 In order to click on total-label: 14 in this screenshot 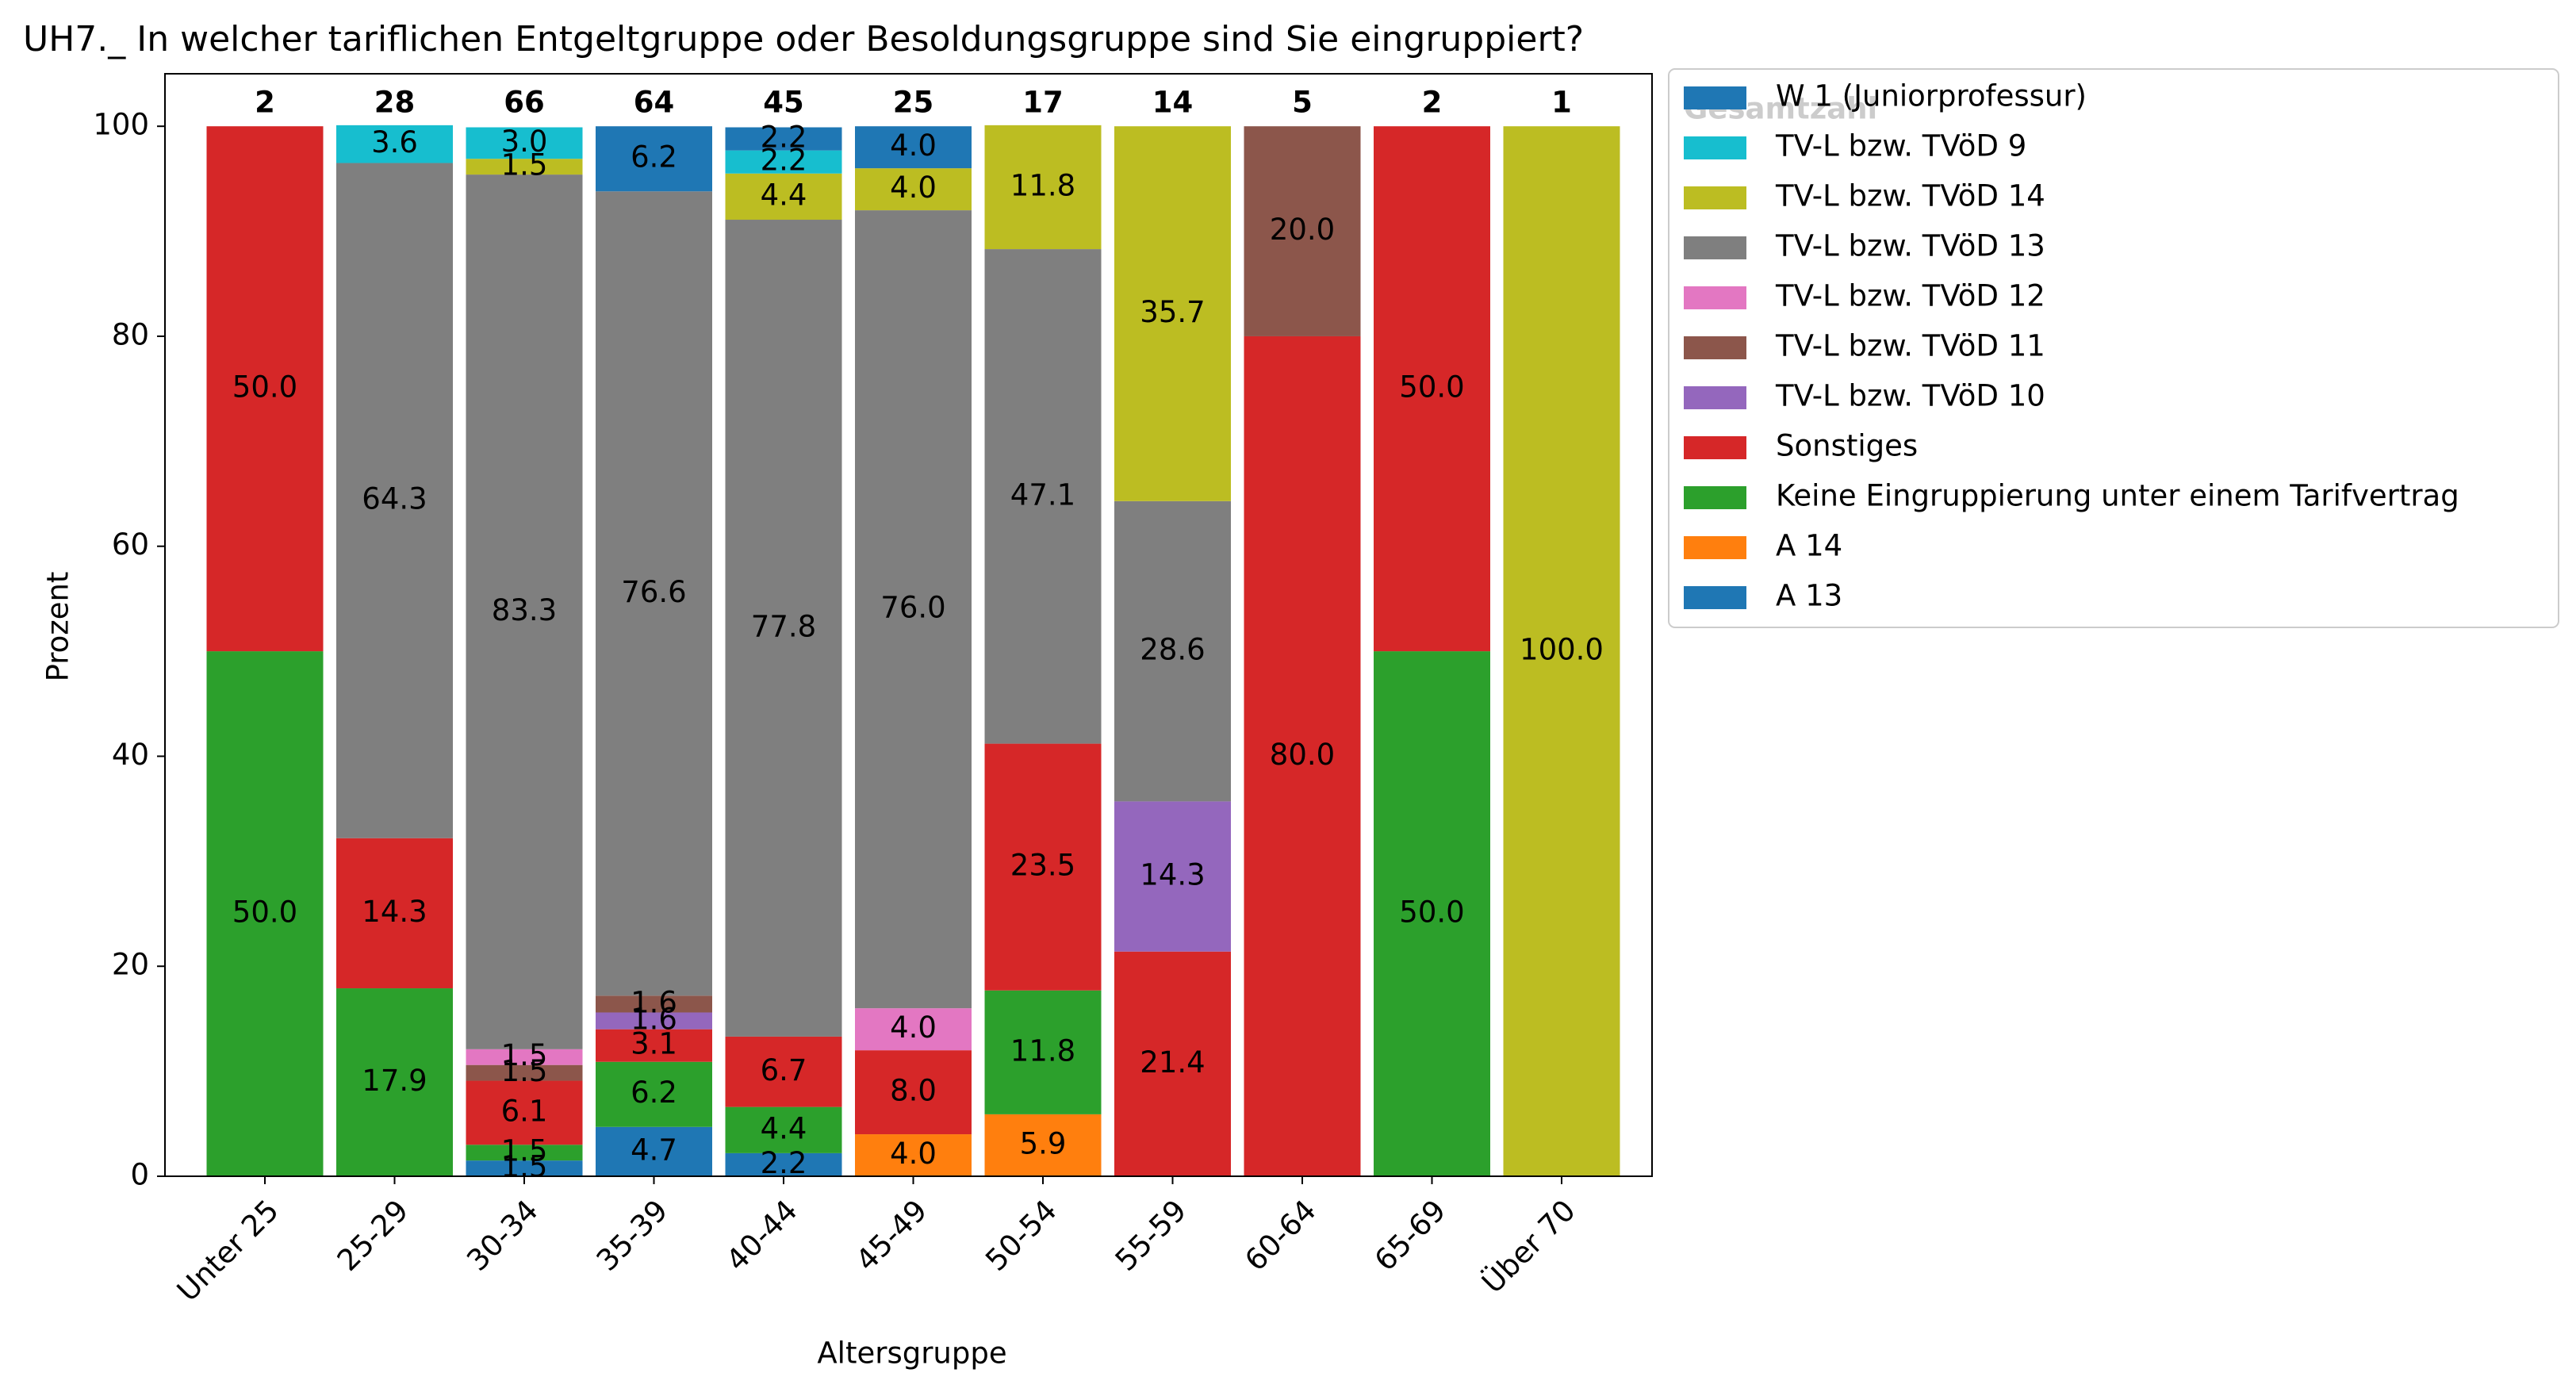, I will do `click(1173, 103)`.